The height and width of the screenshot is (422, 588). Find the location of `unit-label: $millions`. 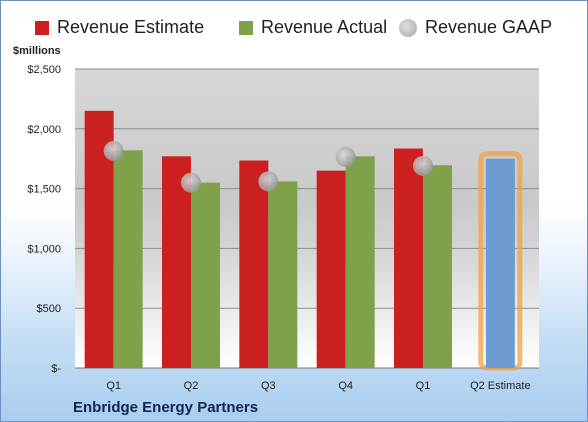

unit-label: $millions is located at coordinates (37, 51).